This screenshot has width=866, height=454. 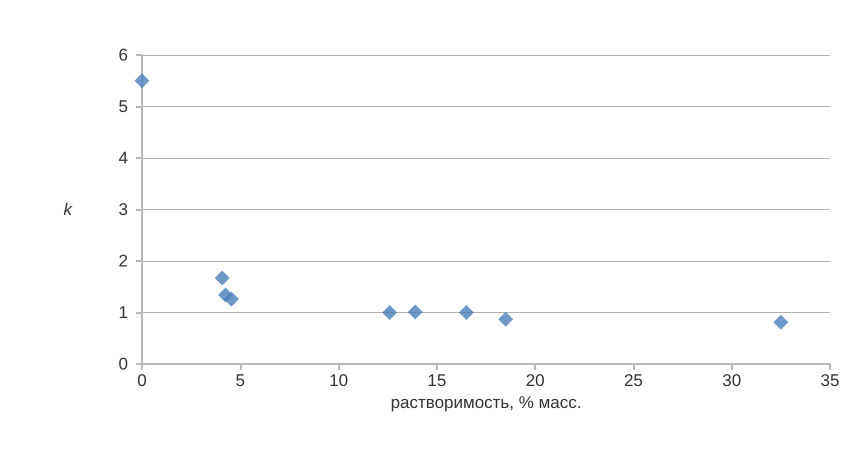 I want to click on x-tick-label: 0, so click(x=142, y=380).